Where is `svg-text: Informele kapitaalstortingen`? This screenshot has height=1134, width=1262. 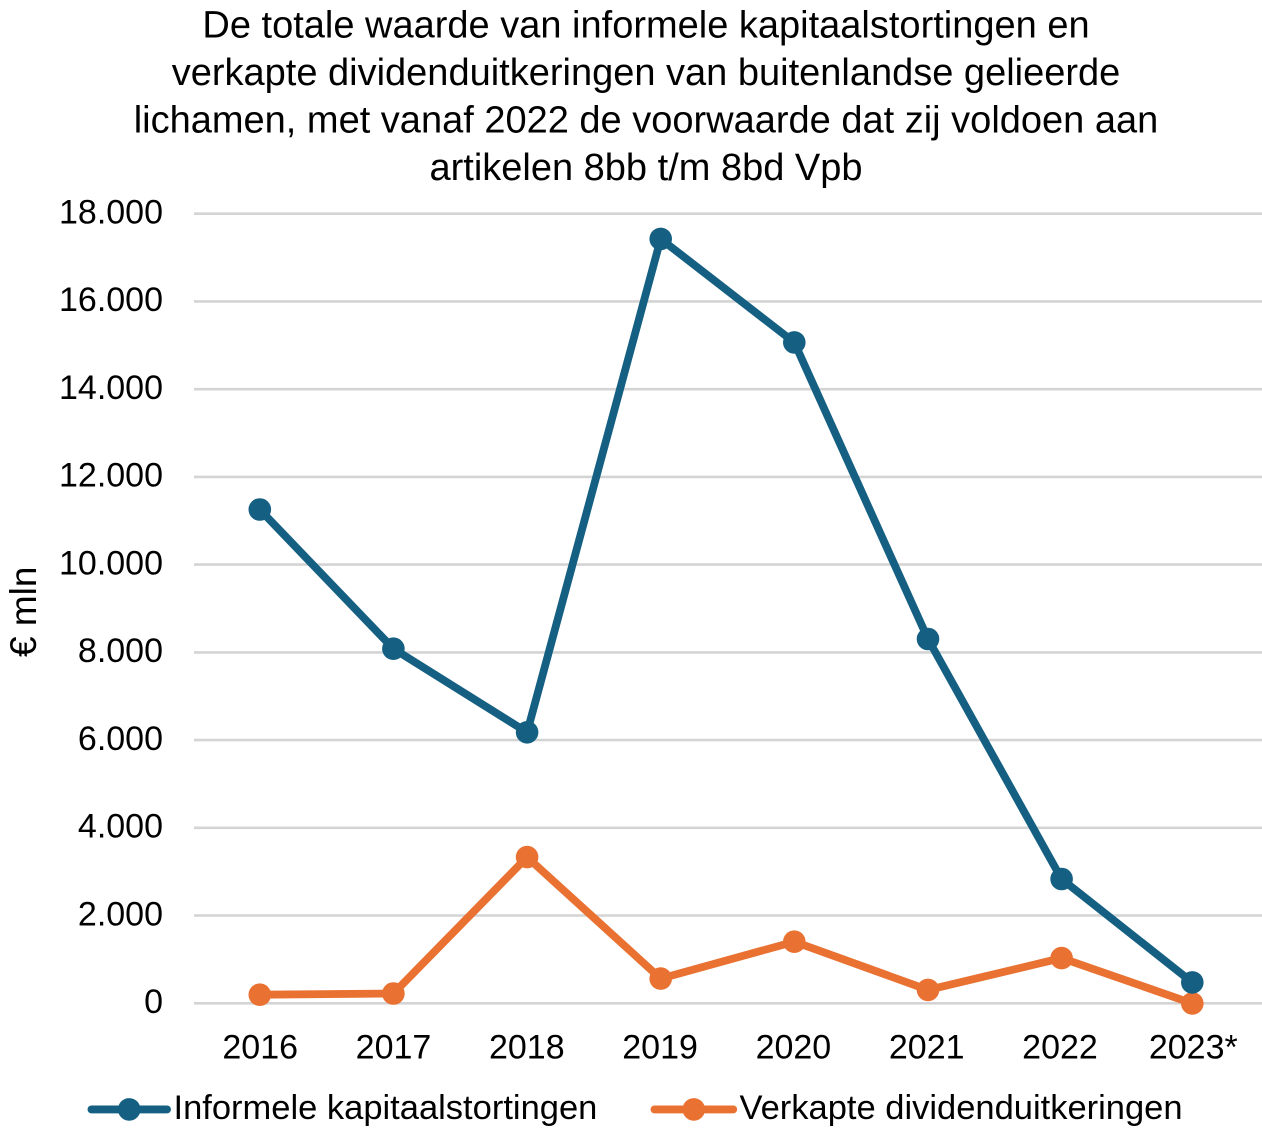
svg-text: Informele kapitaalstortingen is located at coordinates (386, 1108).